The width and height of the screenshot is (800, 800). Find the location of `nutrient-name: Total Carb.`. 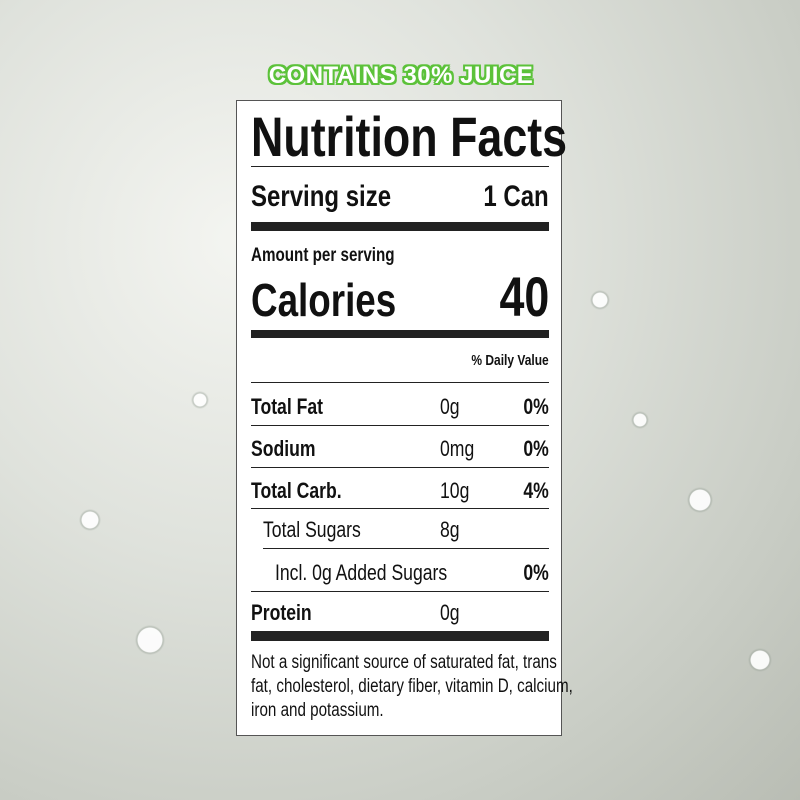

nutrient-name: Total Carb. is located at coordinates (296, 490).